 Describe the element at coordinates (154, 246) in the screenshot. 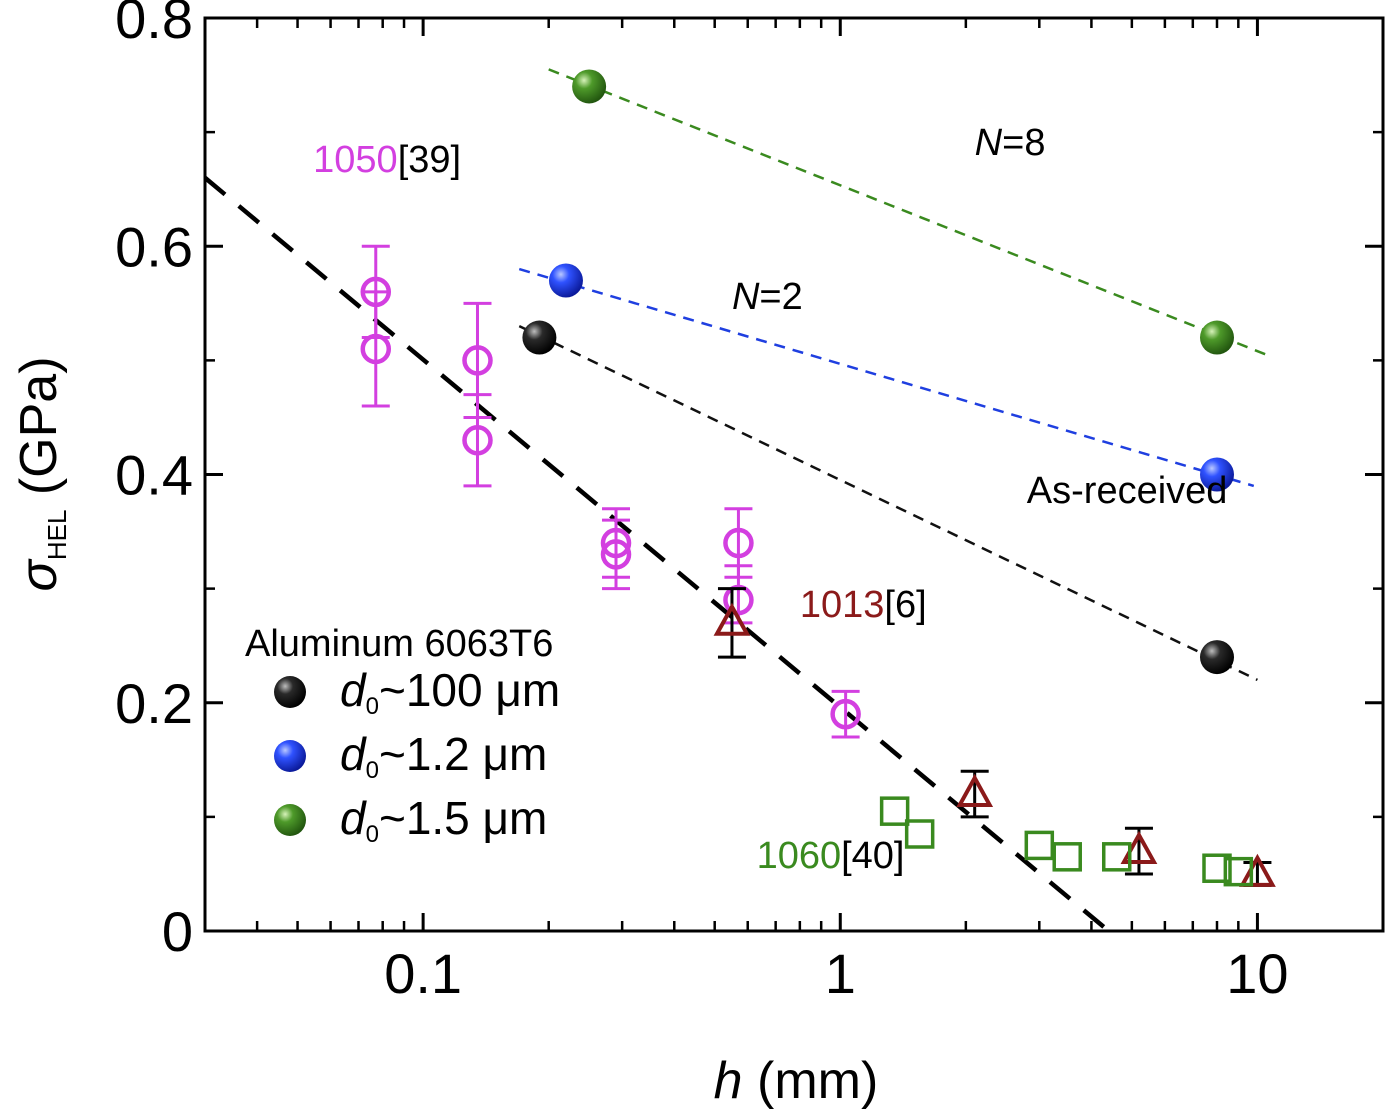

I see `y-tick-label: 0.6` at that location.